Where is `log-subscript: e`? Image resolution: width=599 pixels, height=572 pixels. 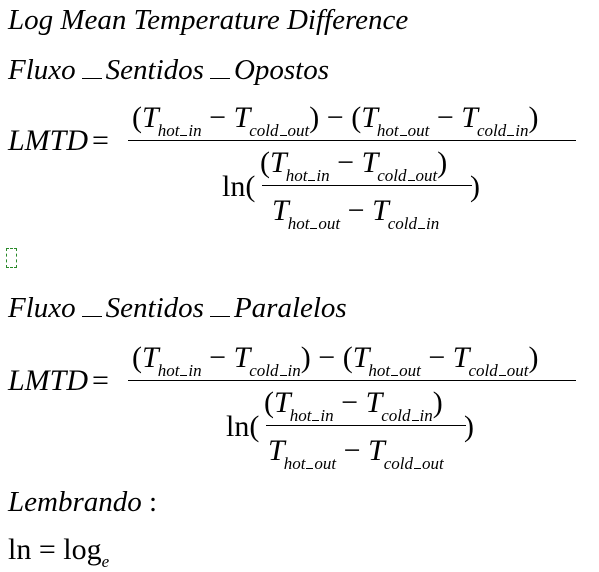
log-subscript: e is located at coordinates (105, 561).